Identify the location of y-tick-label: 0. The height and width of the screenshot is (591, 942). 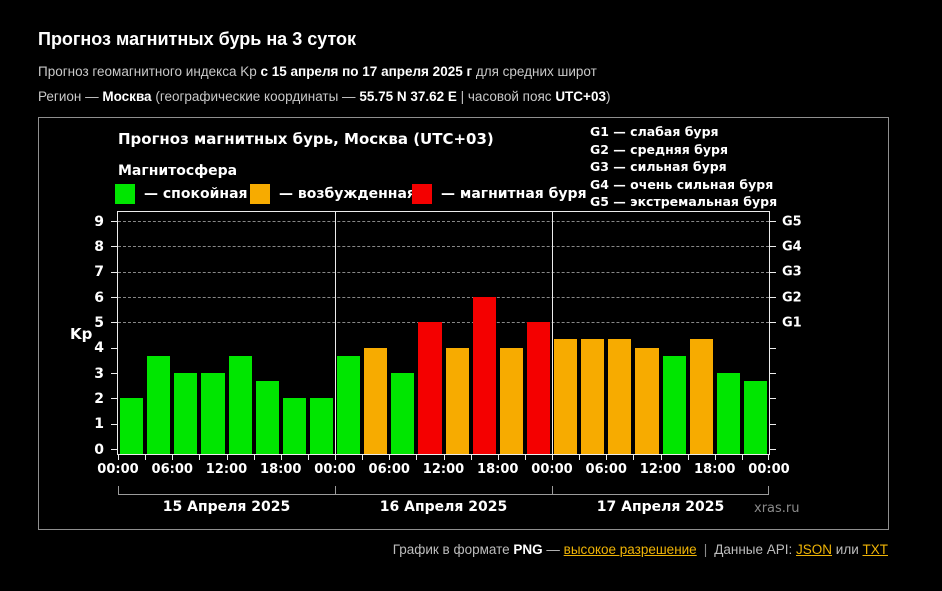
(99, 449).